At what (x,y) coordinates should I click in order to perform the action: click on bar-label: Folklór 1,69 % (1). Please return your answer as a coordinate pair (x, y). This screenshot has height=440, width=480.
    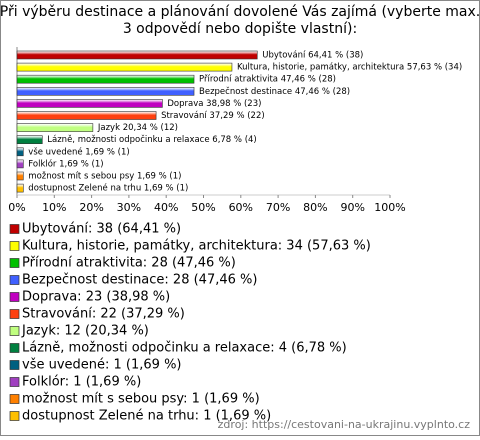
    Looking at the image, I should click on (65, 163).